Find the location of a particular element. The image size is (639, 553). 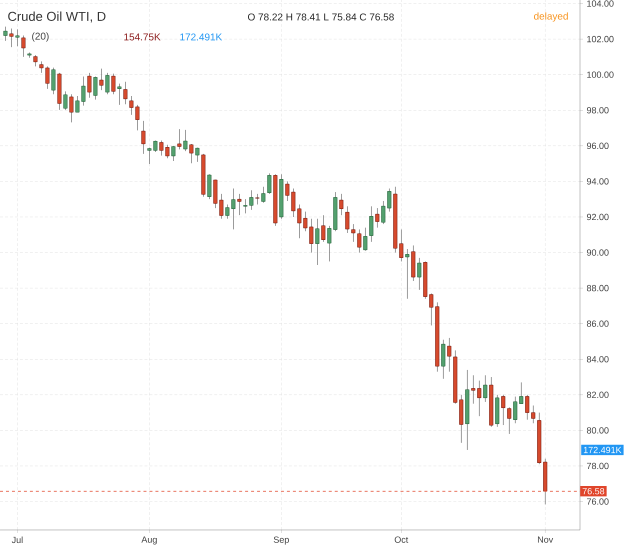

annotation: 154.75K is located at coordinates (142, 37).